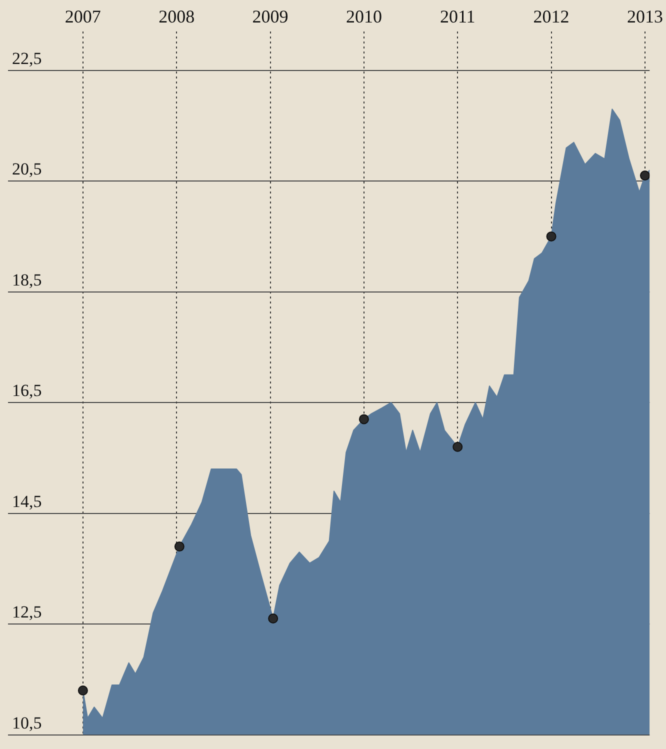  What do you see at coordinates (27, 612) in the screenshot?
I see `y-tick-label: 12,5` at bounding box center [27, 612].